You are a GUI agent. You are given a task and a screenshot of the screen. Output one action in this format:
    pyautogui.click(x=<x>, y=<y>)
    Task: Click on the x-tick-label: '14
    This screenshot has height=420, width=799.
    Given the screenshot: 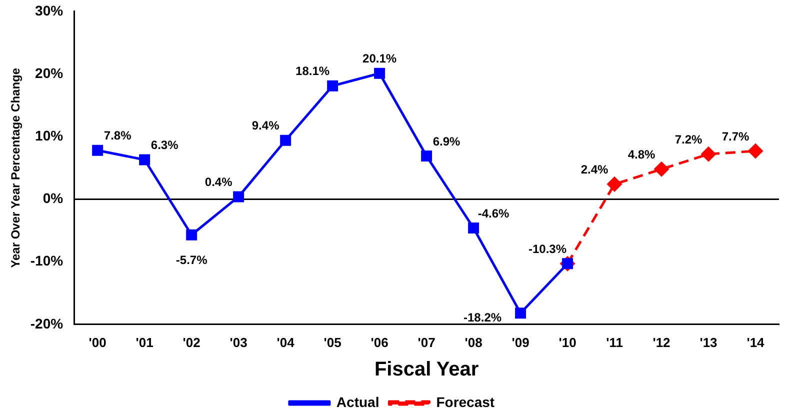 What is the action you would take?
    pyautogui.click(x=756, y=342)
    